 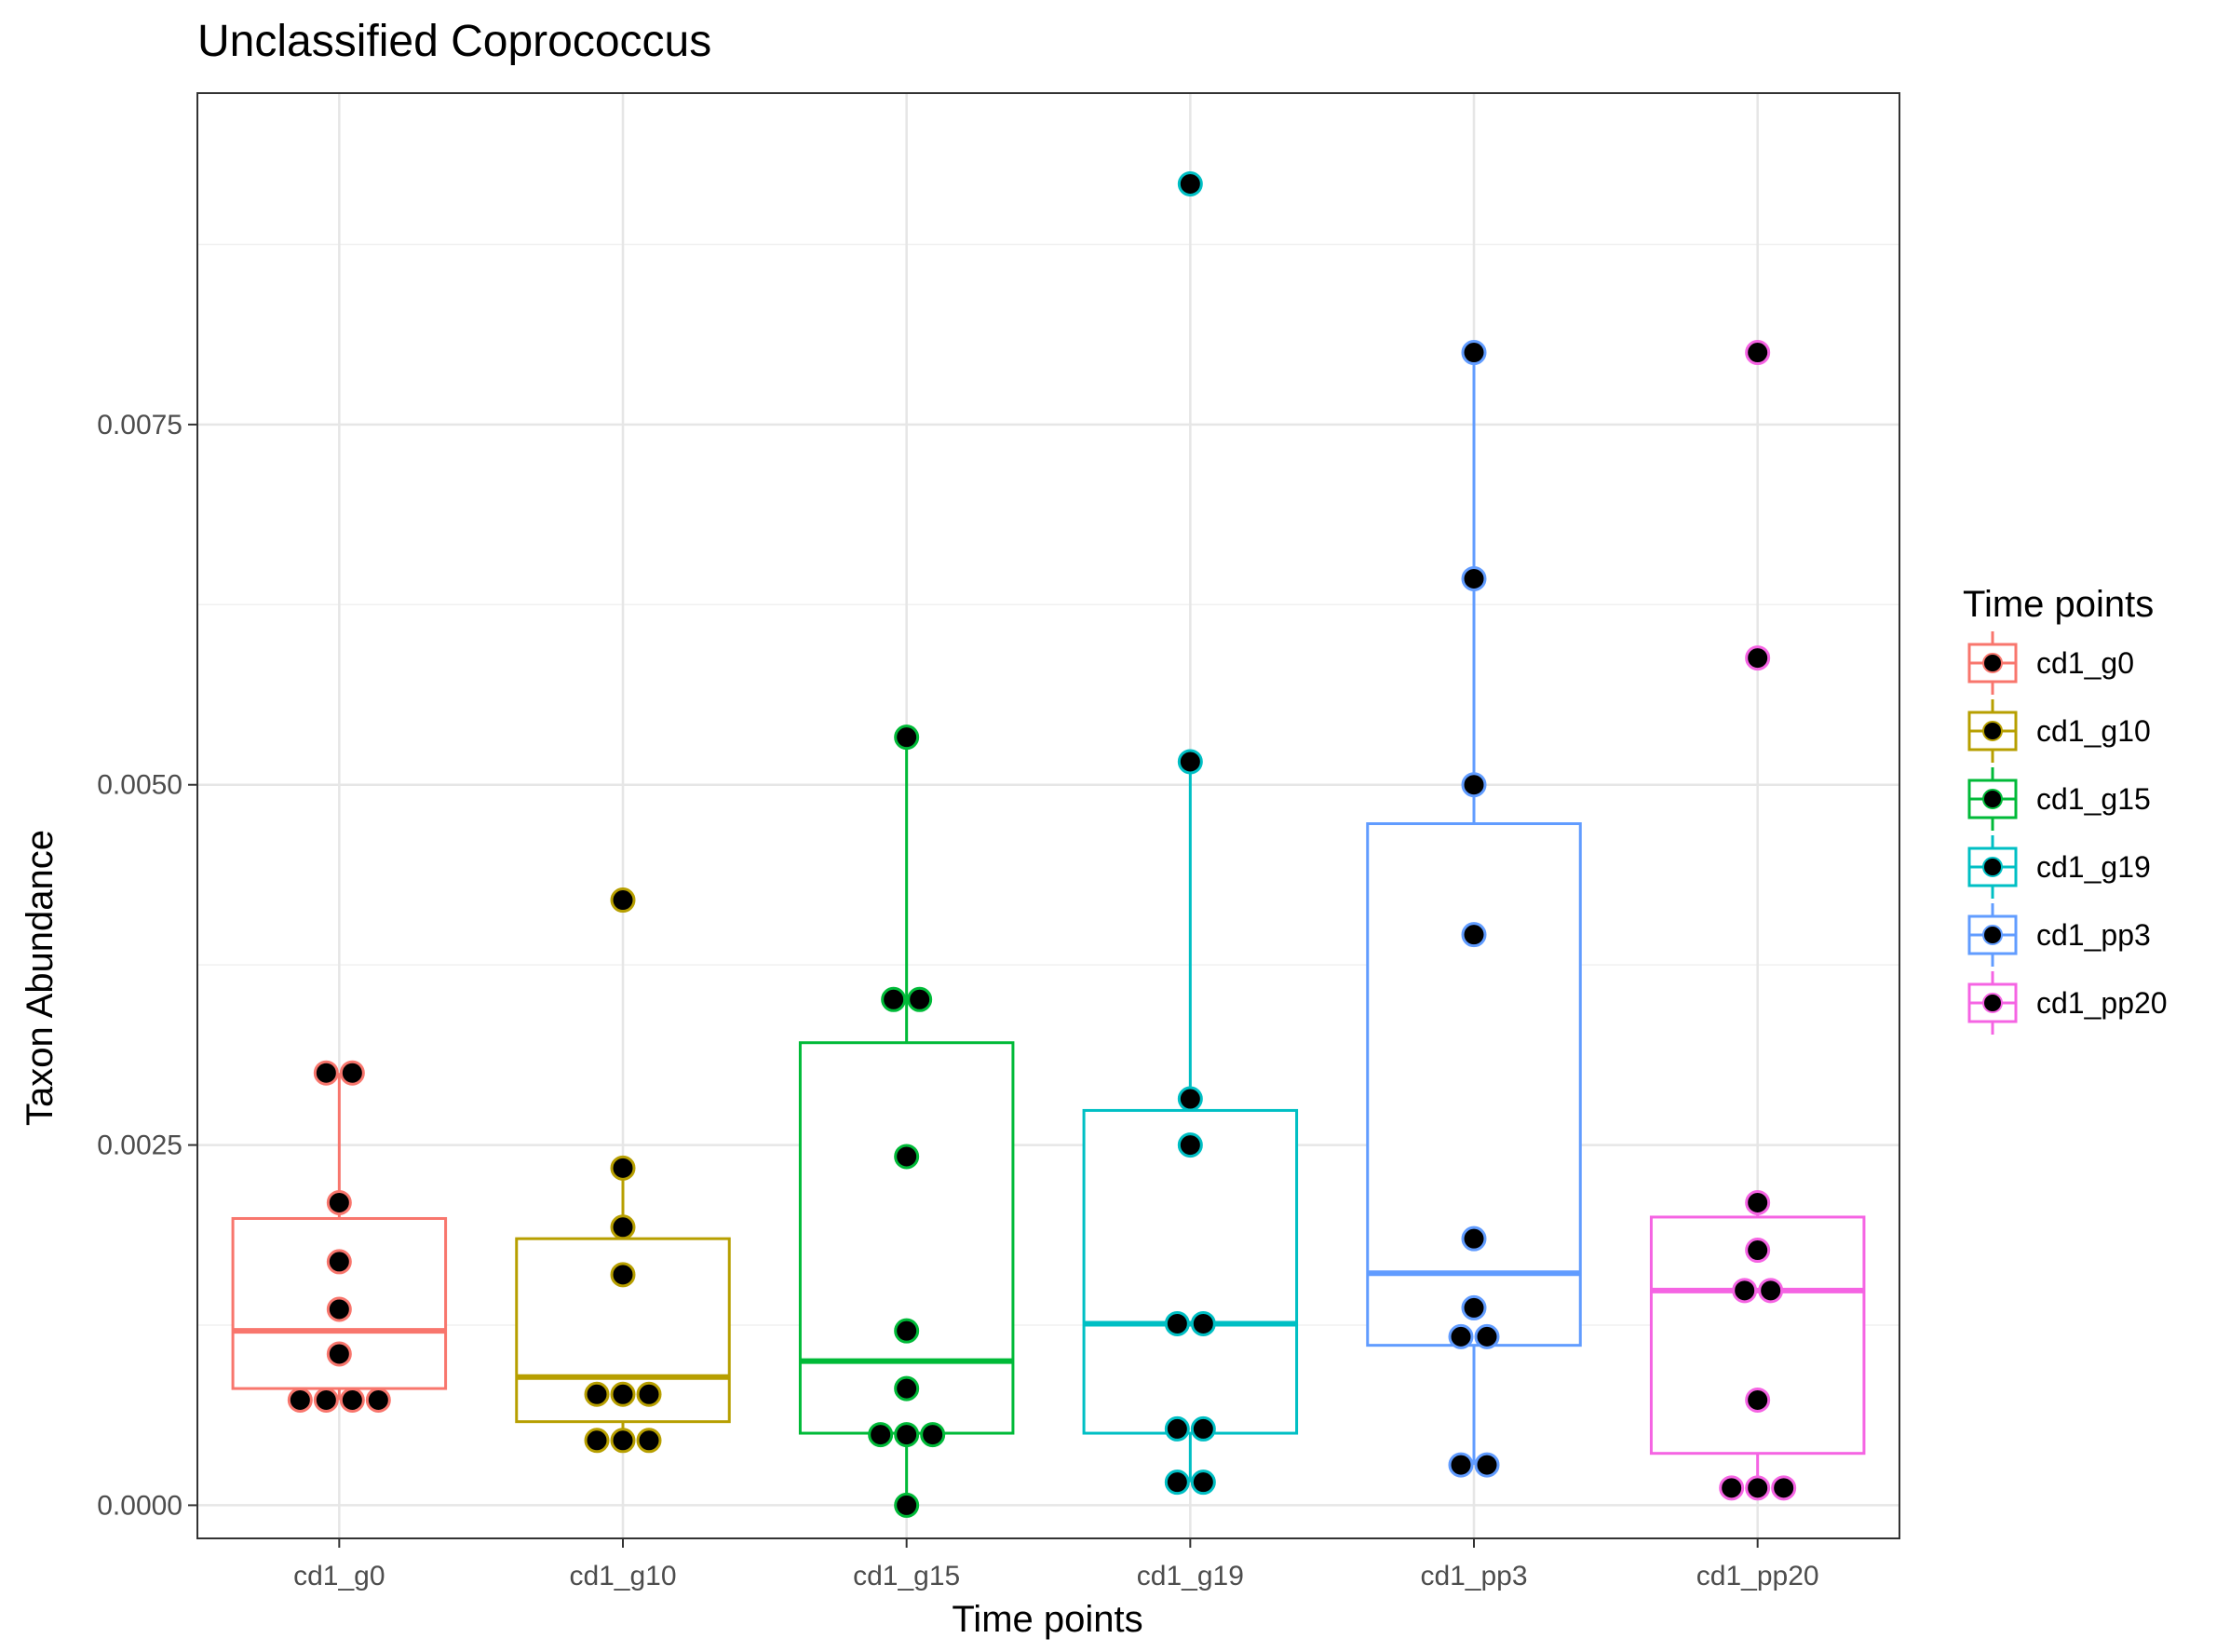 I want to click on legend-label: cd1_pp3, so click(x=2094, y=935).